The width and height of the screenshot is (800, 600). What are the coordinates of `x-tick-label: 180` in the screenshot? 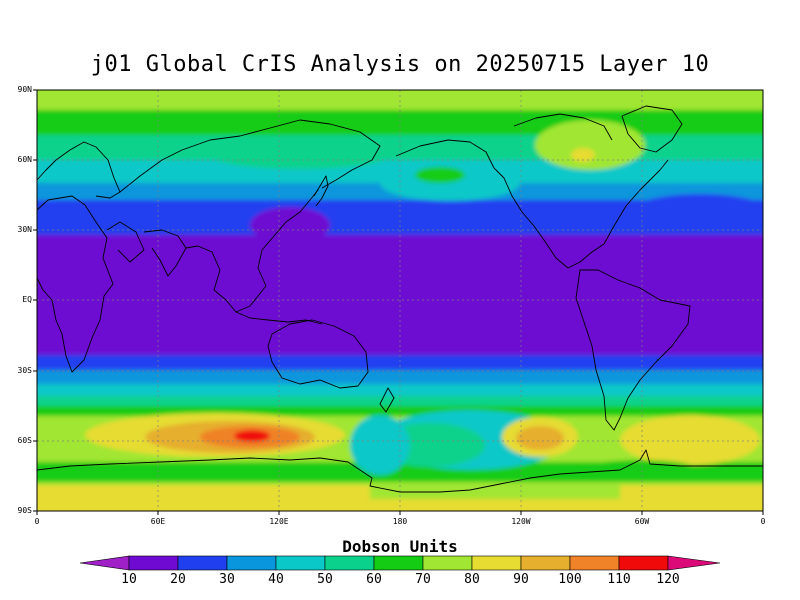 It's located at (400, 521).